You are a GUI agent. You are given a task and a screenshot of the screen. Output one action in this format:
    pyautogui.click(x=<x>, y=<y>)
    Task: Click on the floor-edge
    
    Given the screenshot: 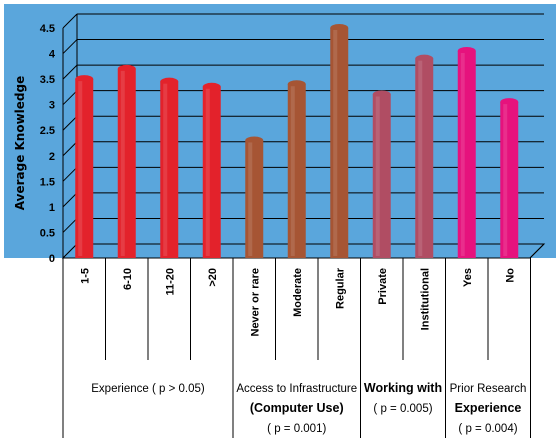 What is the action you would take?
    pyautogui.click(x=537, y=251)
    